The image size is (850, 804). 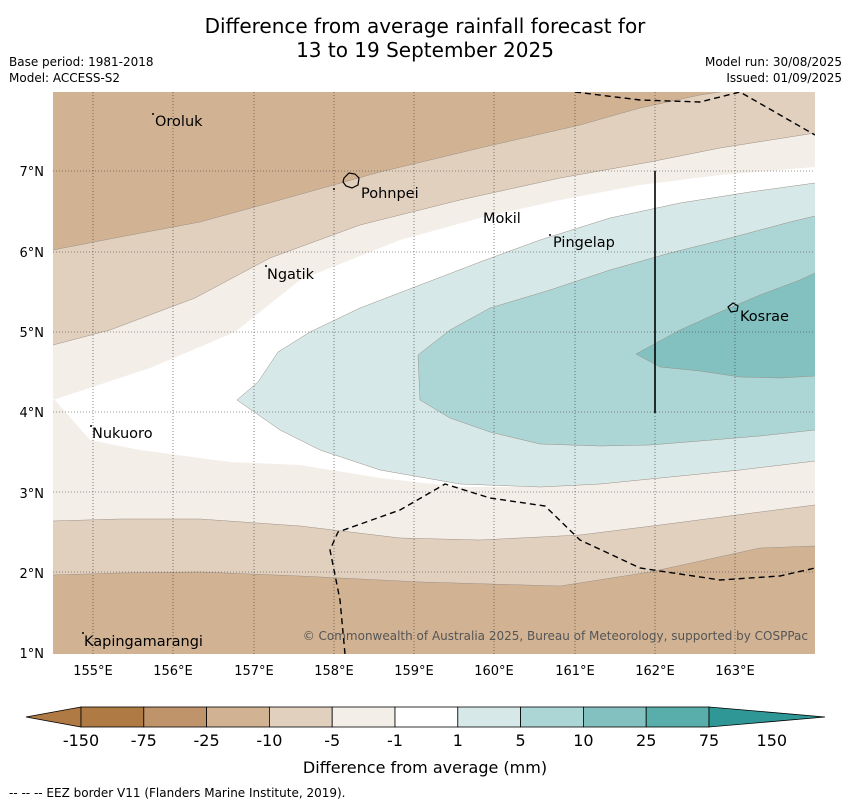 What do you see at coordinates (81, 740) in the screenshot?
I see `colorbar-tick-label: -150` at bounding box center [81, 740].